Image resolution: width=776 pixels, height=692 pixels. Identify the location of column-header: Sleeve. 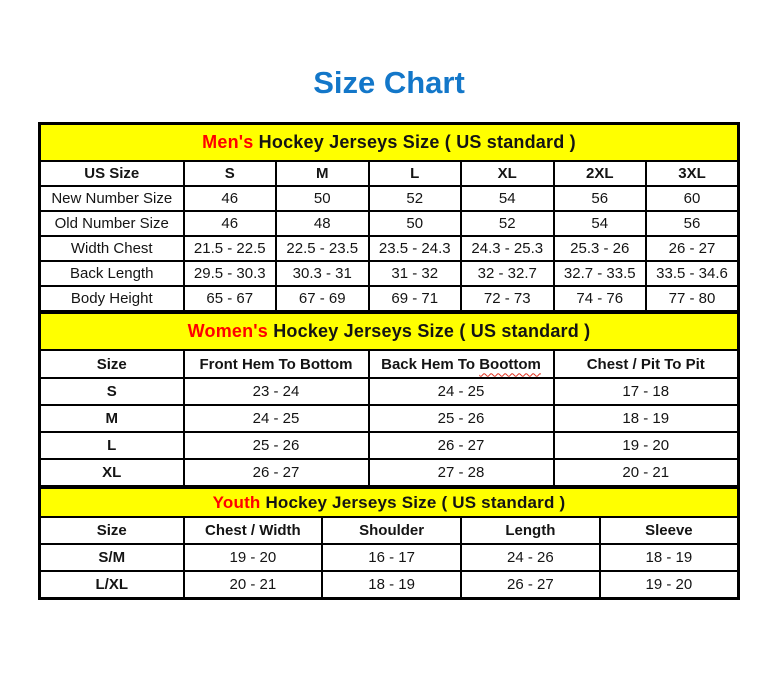
(669, 530).